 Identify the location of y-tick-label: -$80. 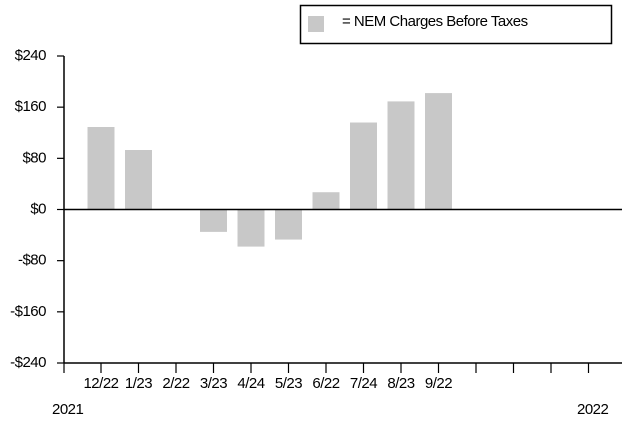
(32, 260).